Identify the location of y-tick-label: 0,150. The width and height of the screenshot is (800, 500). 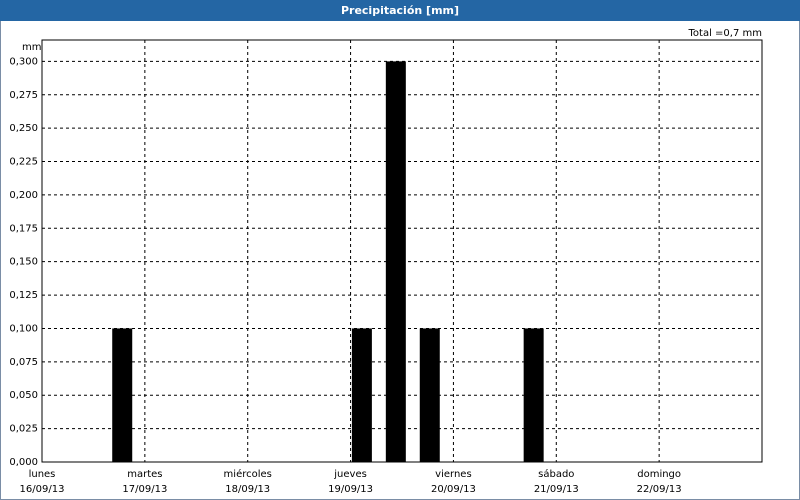
(23, 262).